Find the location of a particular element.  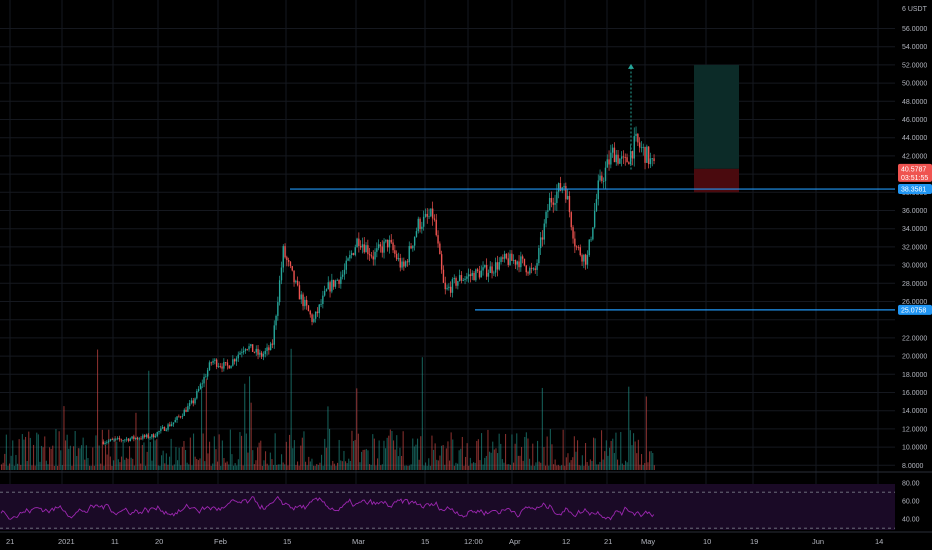

stop-zone is located at coordinates (716, 180).